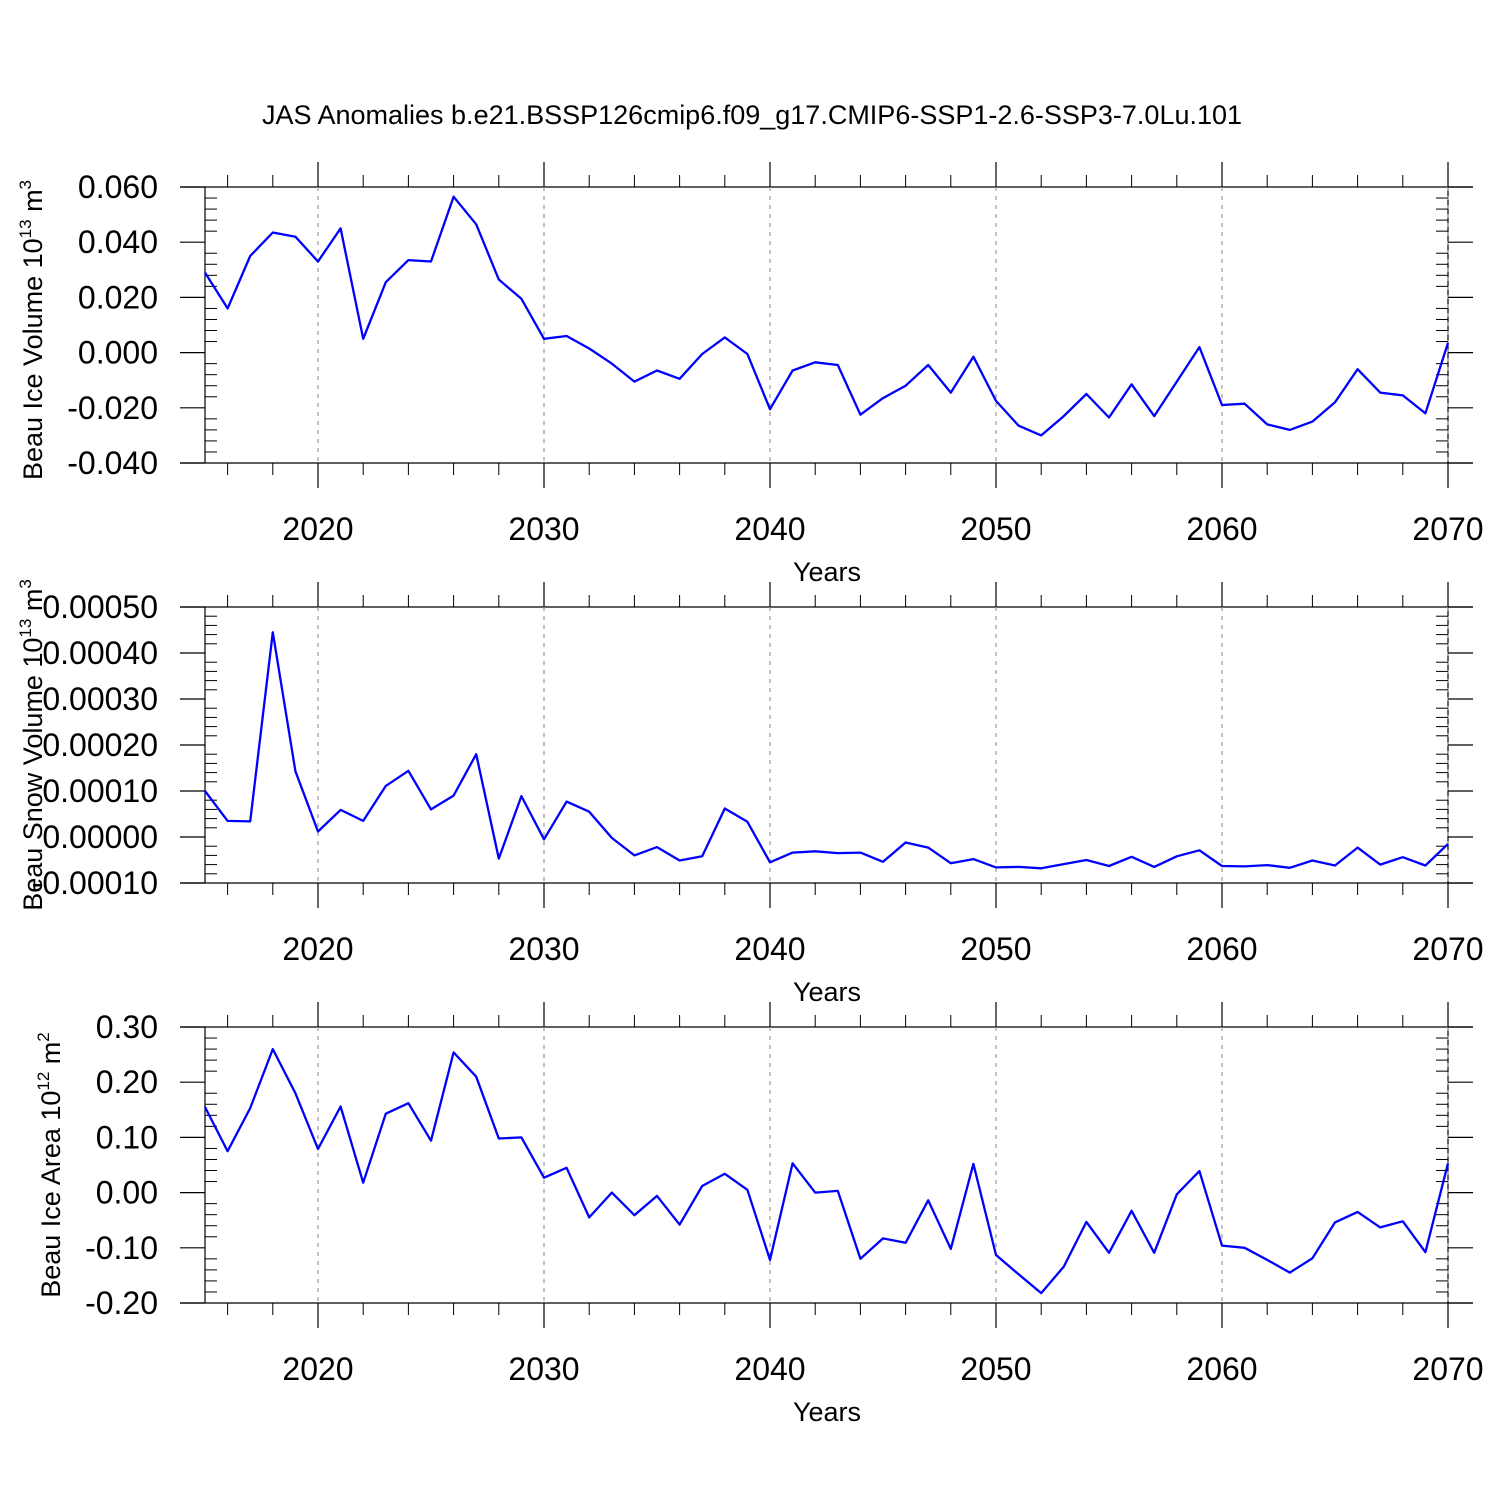 The height and width of the screenshot is (1500, 1500). What do you see at coordinates (100, 837) in the screenshot?
I see `y-tick-label: 0.00000` at bounding box center [100, 837].